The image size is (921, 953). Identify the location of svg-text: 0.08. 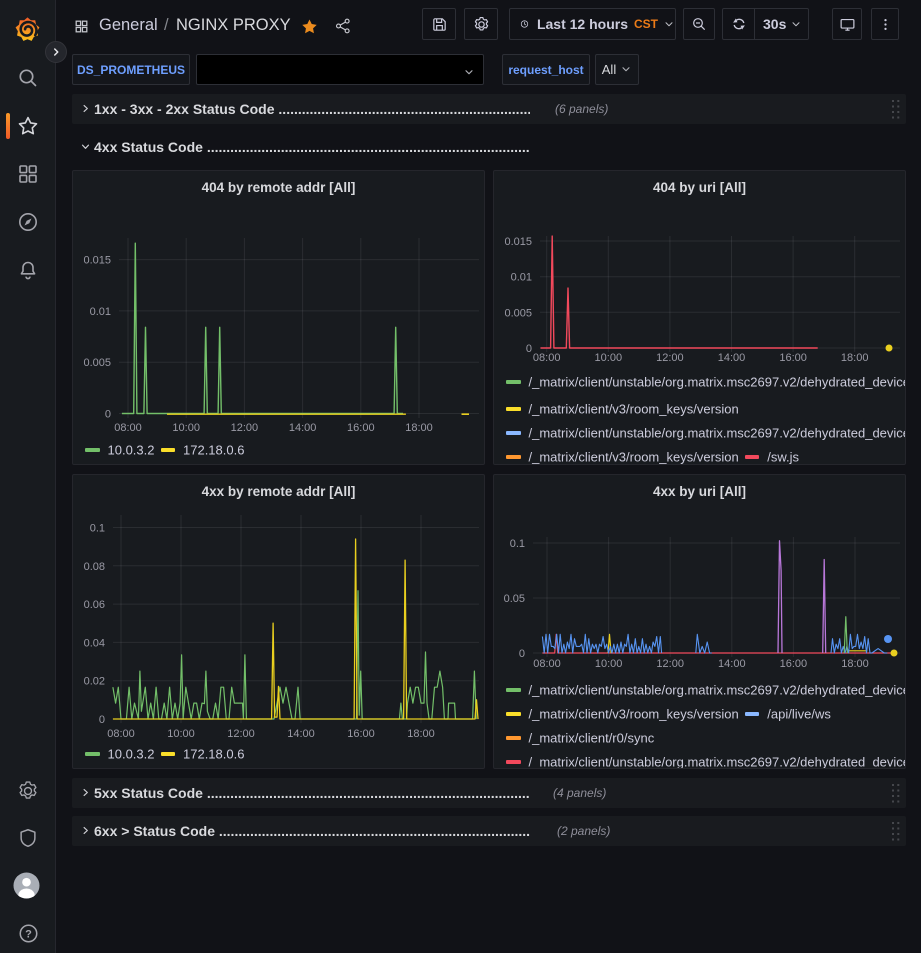
(94, 567).